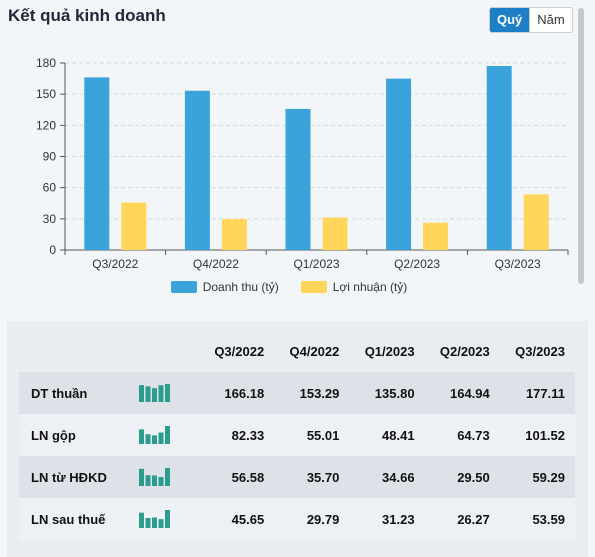  I want to click on column-header: Q3/2023, so click(540, 351).